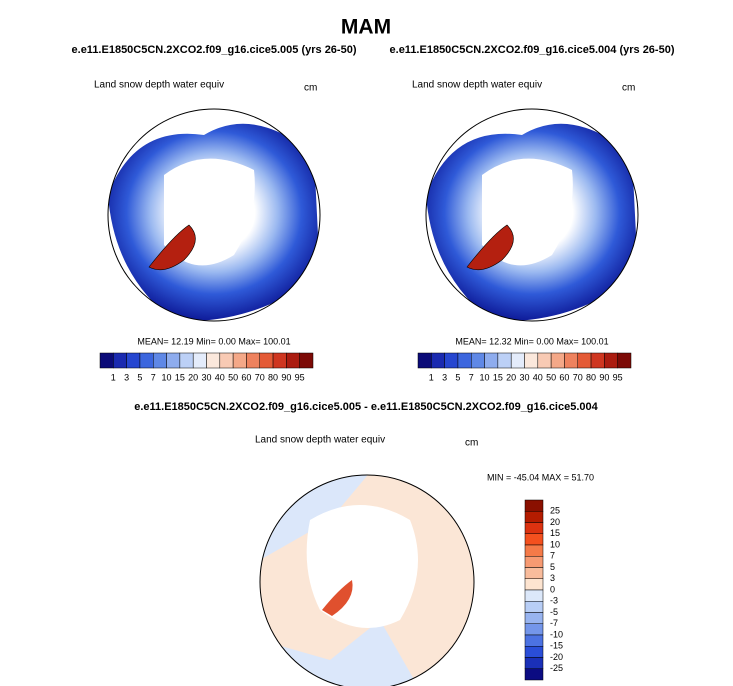 Image resolution: width=733 pixels, height=686 pixels. What do you see at coordinates (540, 477) in the screenshot?
I see `difference-stats: MIN = -45.04 MAX = 51.70` at bounding box center [540, 477].